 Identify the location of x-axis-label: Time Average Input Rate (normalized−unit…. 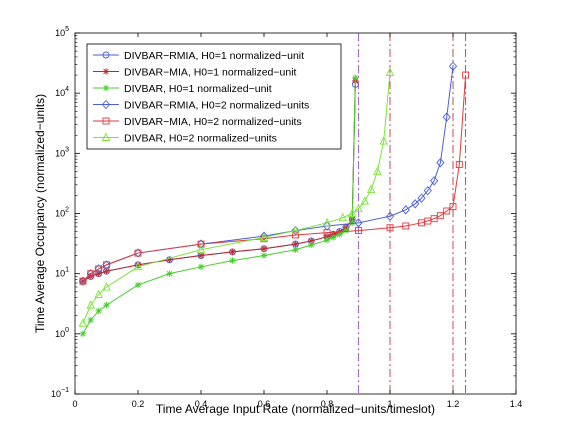
(295, 409).